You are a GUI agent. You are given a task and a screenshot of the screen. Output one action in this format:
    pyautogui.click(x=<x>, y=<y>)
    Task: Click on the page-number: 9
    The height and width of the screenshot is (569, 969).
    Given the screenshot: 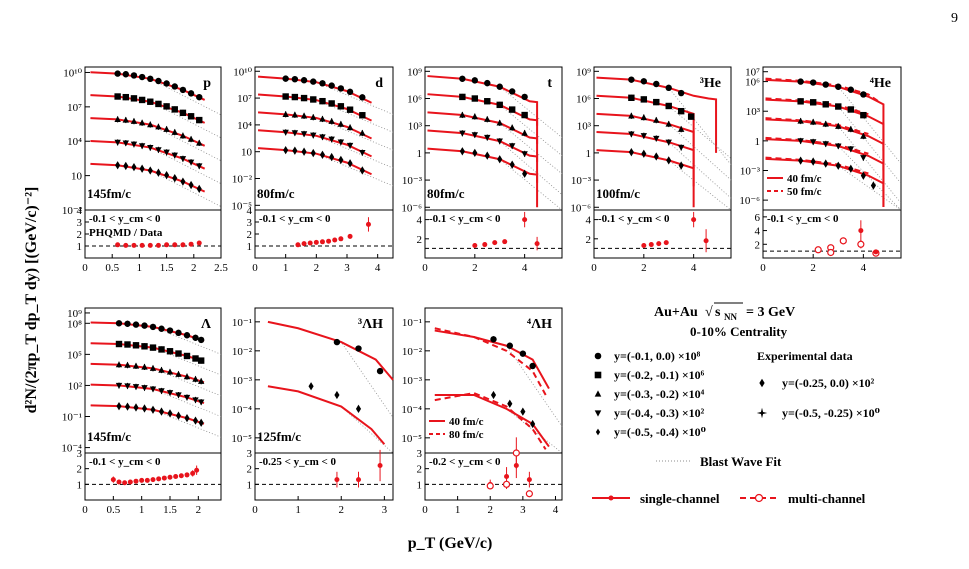 What is the action you would take?
    pyautogui.click(x=954, y=18)
    